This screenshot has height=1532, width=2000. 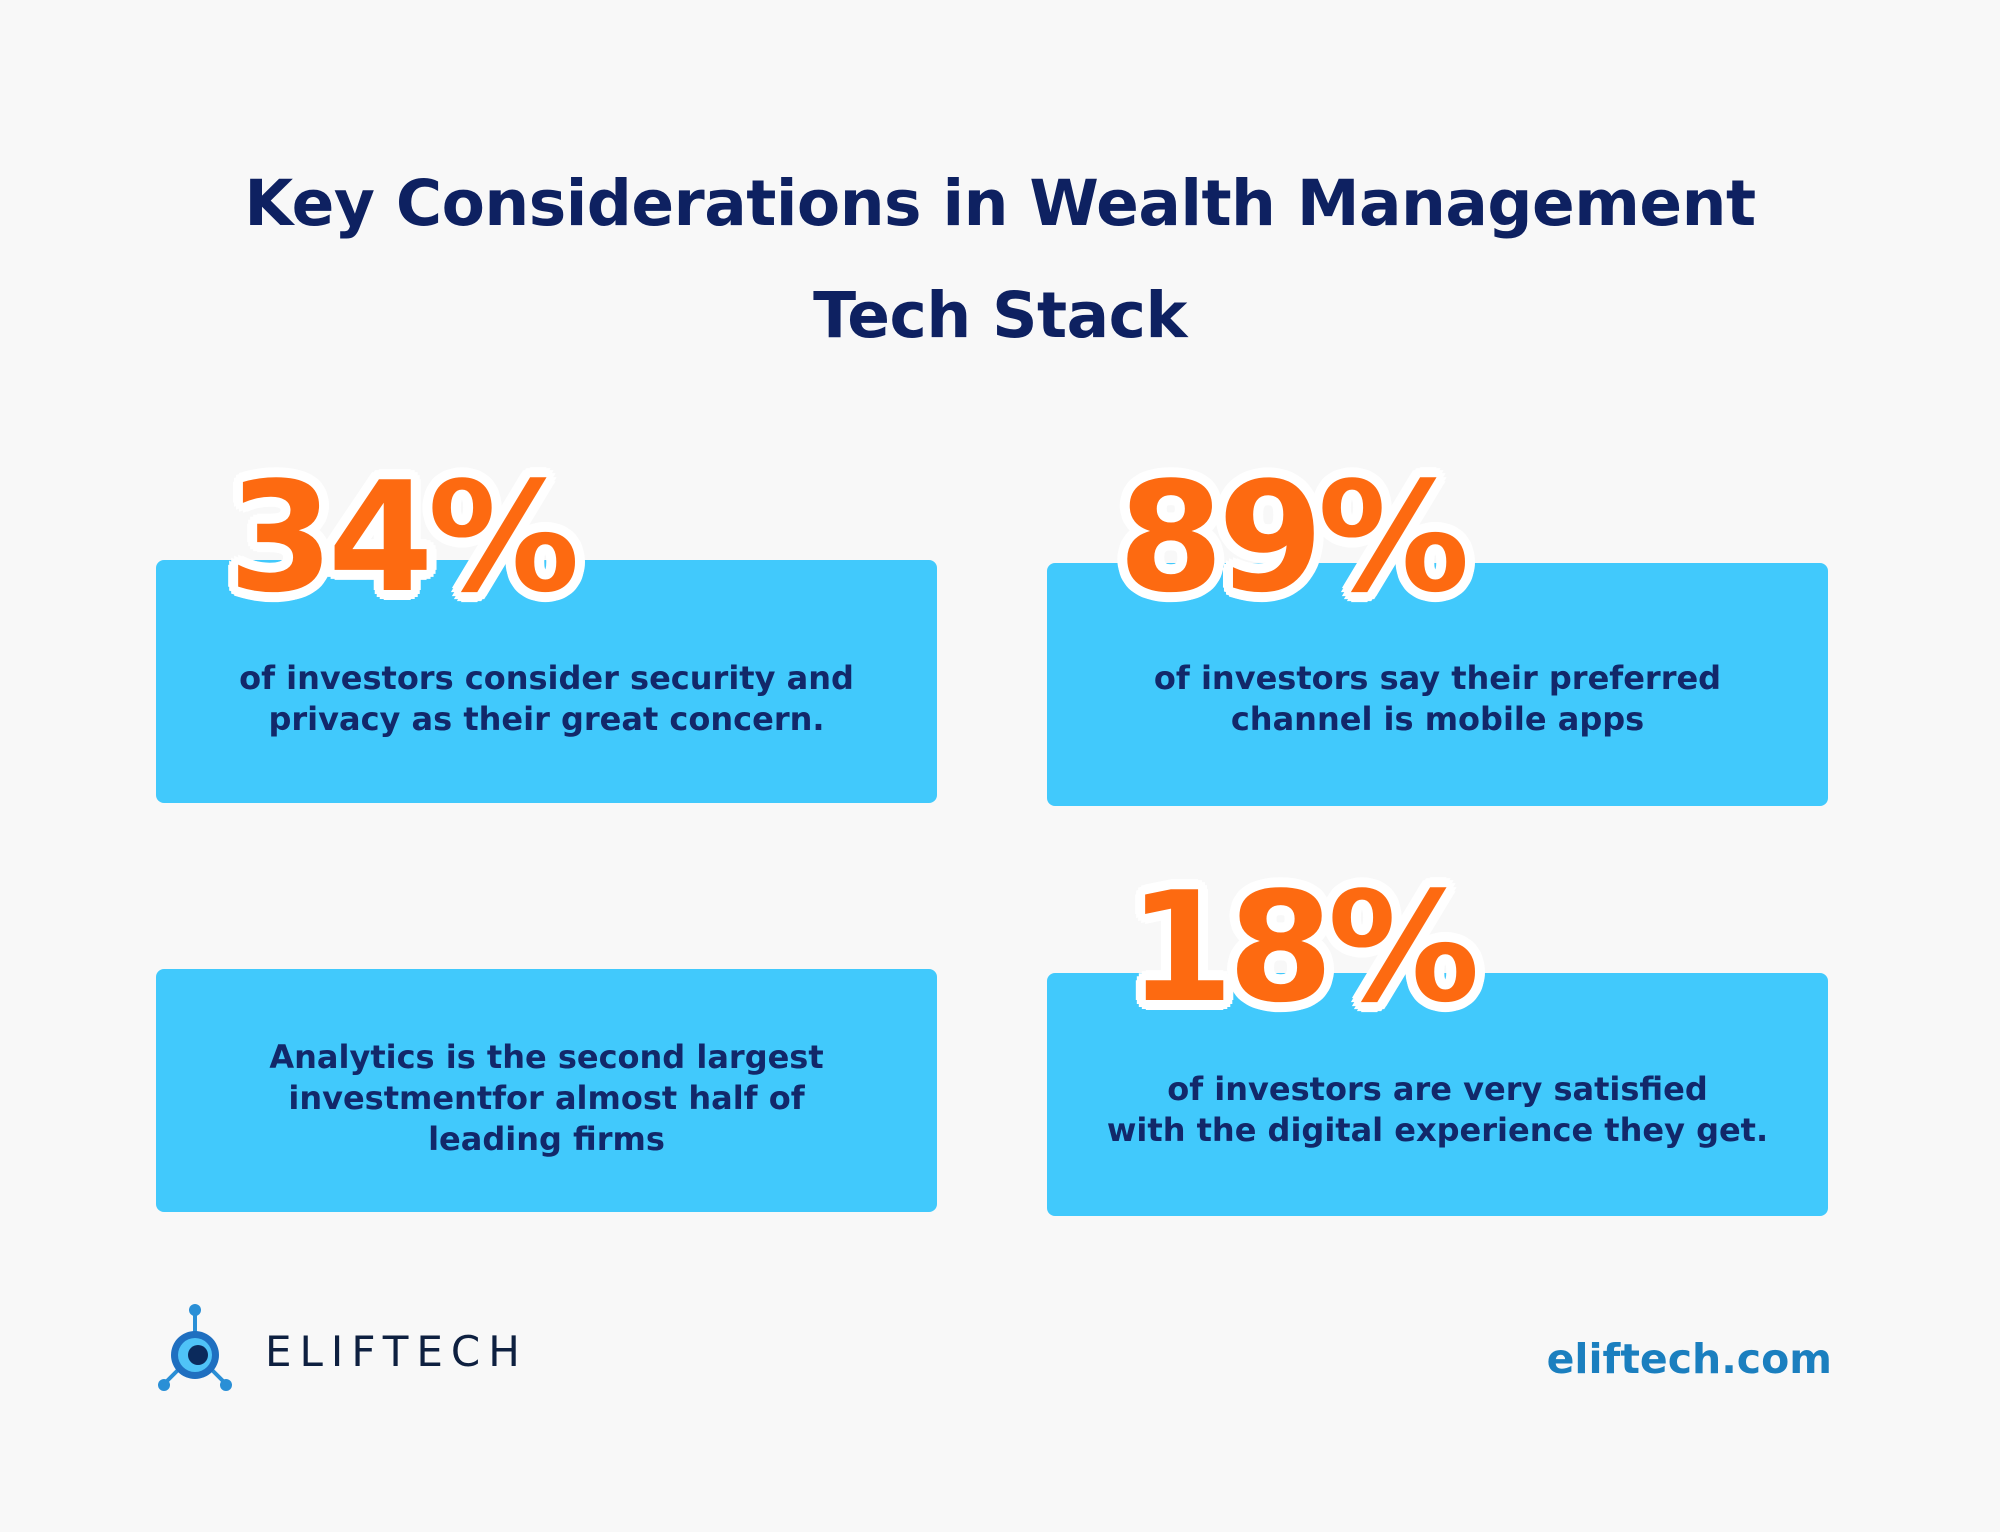 What do you see at coordinates (1000, 315) in the screenshot?
I see `title-line-2: Tech Stack` at bounding box center [1000, 315].